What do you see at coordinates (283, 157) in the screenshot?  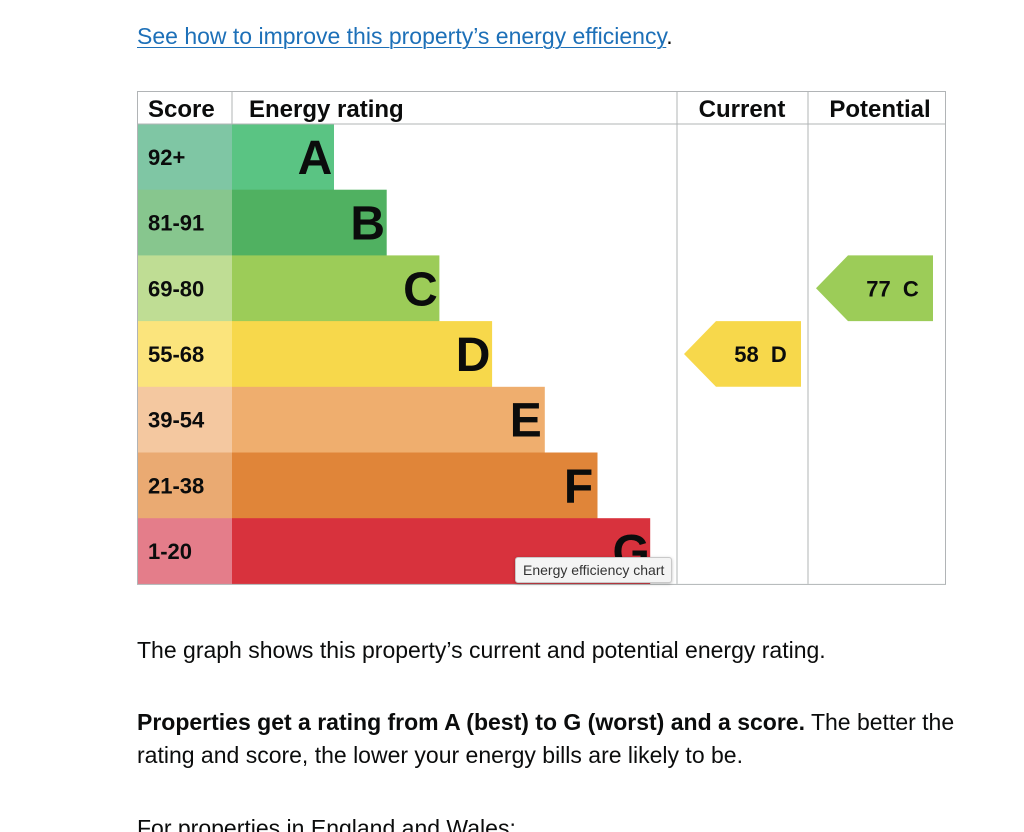 I see `band-bar-a` at bounding box center [283, 157].